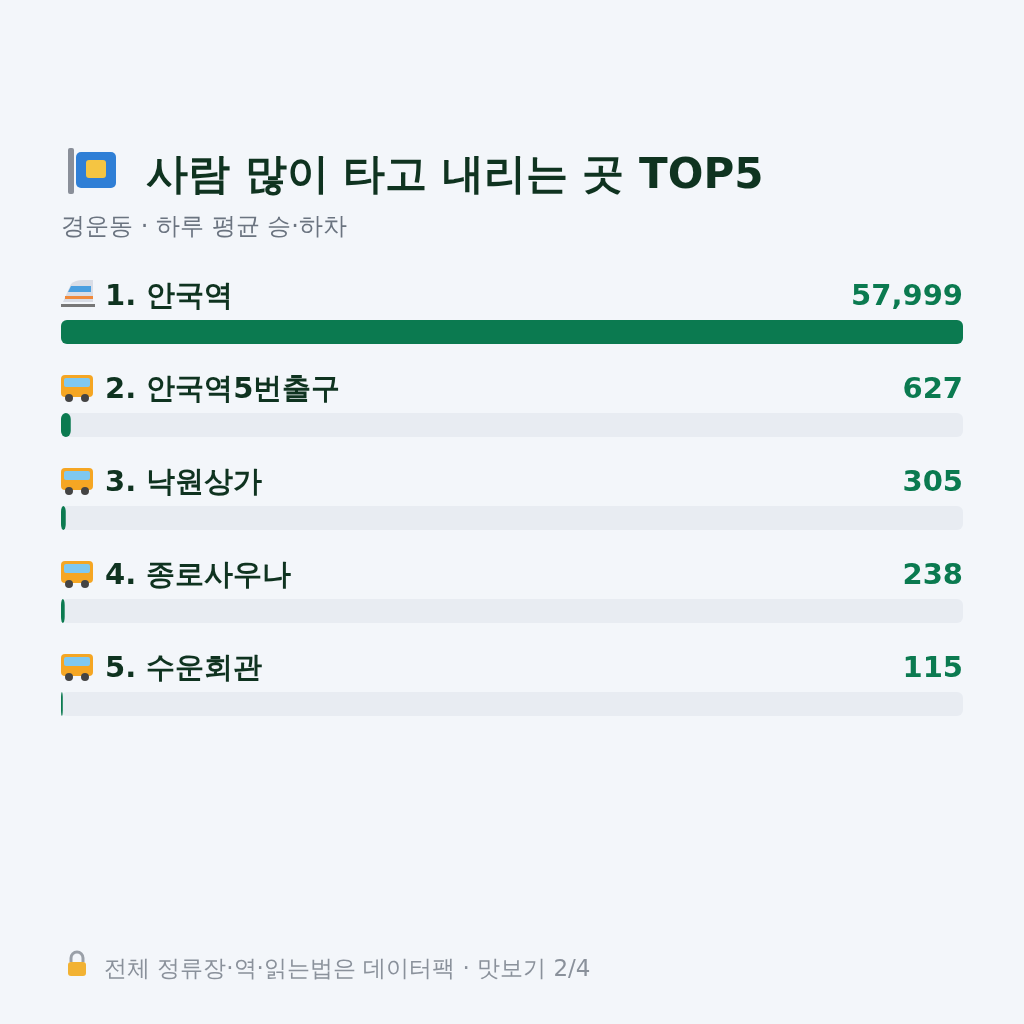 Image resolution: width=1024 pixels, height=1024 pixels. Describe the element at coordinates (184, 481) in the screenshot. I see `y-tick-label: 3. 낙원상가` at that location.